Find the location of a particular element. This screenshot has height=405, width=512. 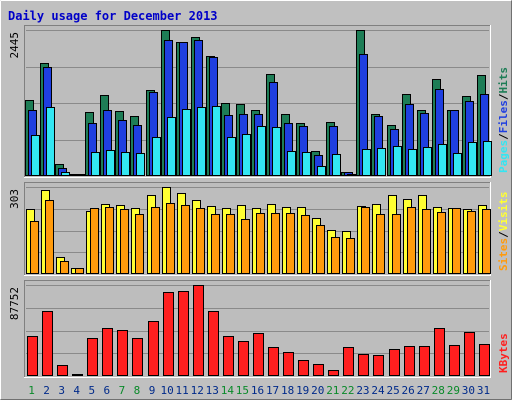

day-label: 21 is located at coordinates (332, 390).